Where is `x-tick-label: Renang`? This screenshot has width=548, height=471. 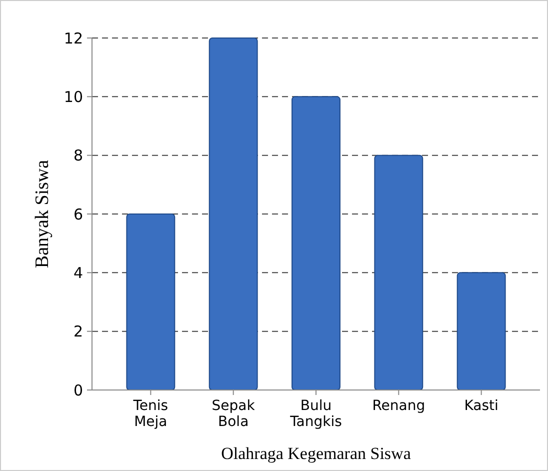 x-tick-label: Renang is located at coordinates (399, 406).